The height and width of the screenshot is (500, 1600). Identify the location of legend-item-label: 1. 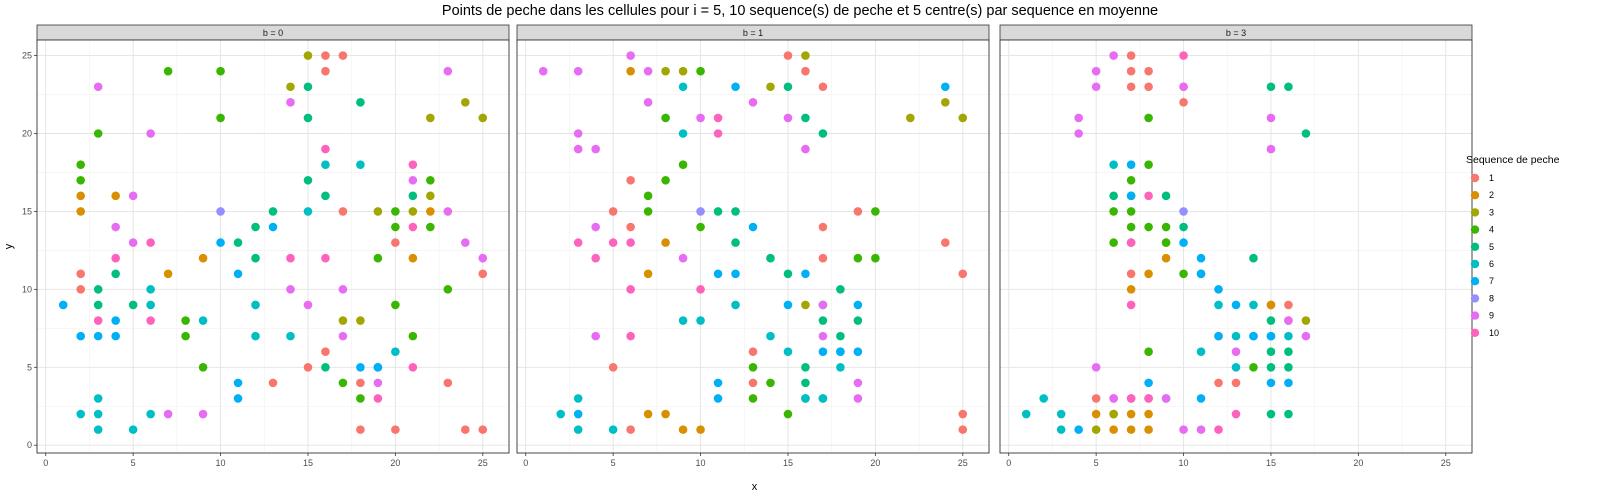
(1491, 178).